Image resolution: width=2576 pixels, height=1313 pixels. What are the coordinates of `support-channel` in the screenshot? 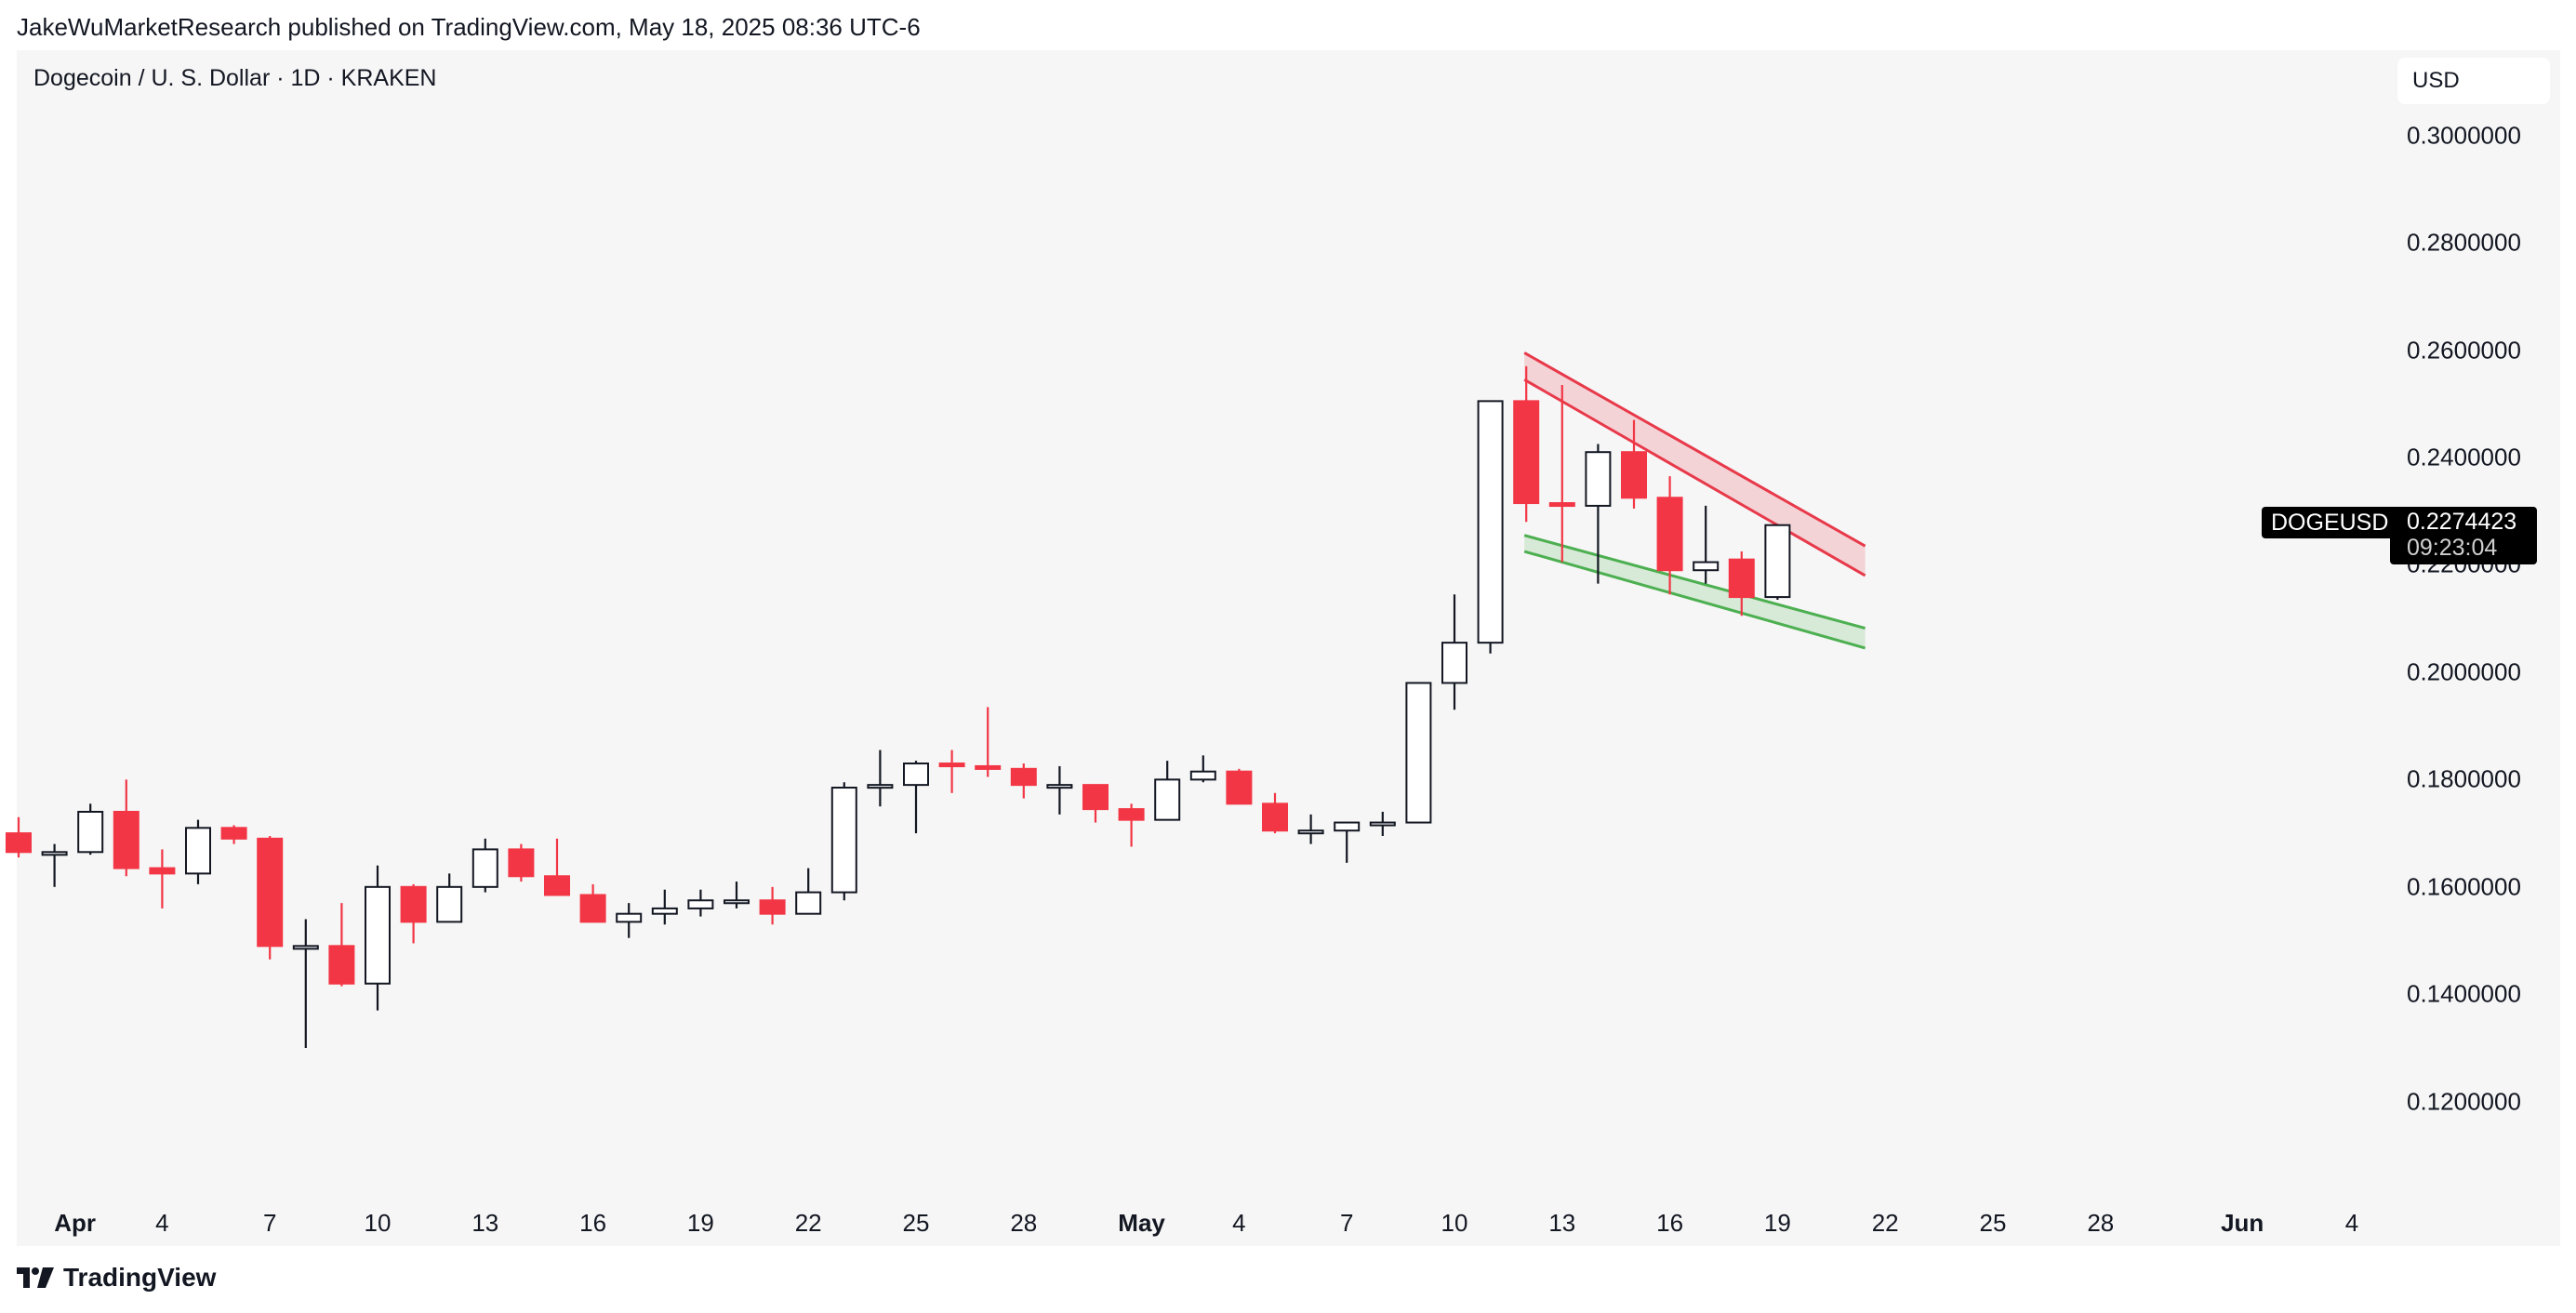 It's located at (1694, 592).